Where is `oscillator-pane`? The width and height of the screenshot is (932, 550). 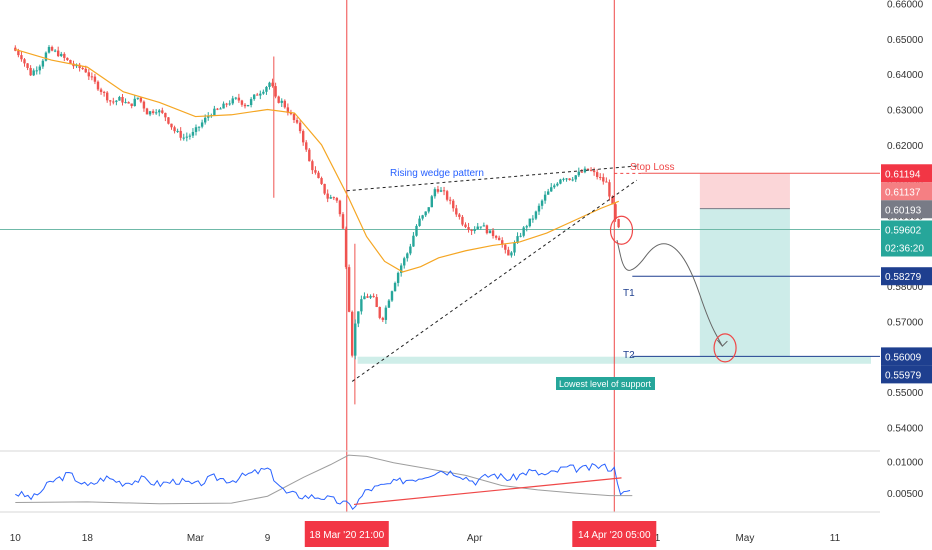
oscillator-pane is located at coordinates (440, 483).